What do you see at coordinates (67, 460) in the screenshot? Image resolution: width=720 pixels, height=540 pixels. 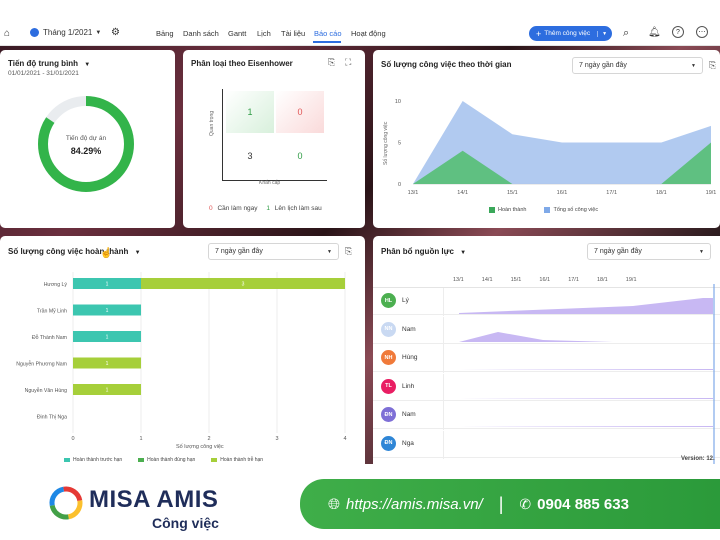 I see `legend-swatch-early` at bounding box center [67, 460].